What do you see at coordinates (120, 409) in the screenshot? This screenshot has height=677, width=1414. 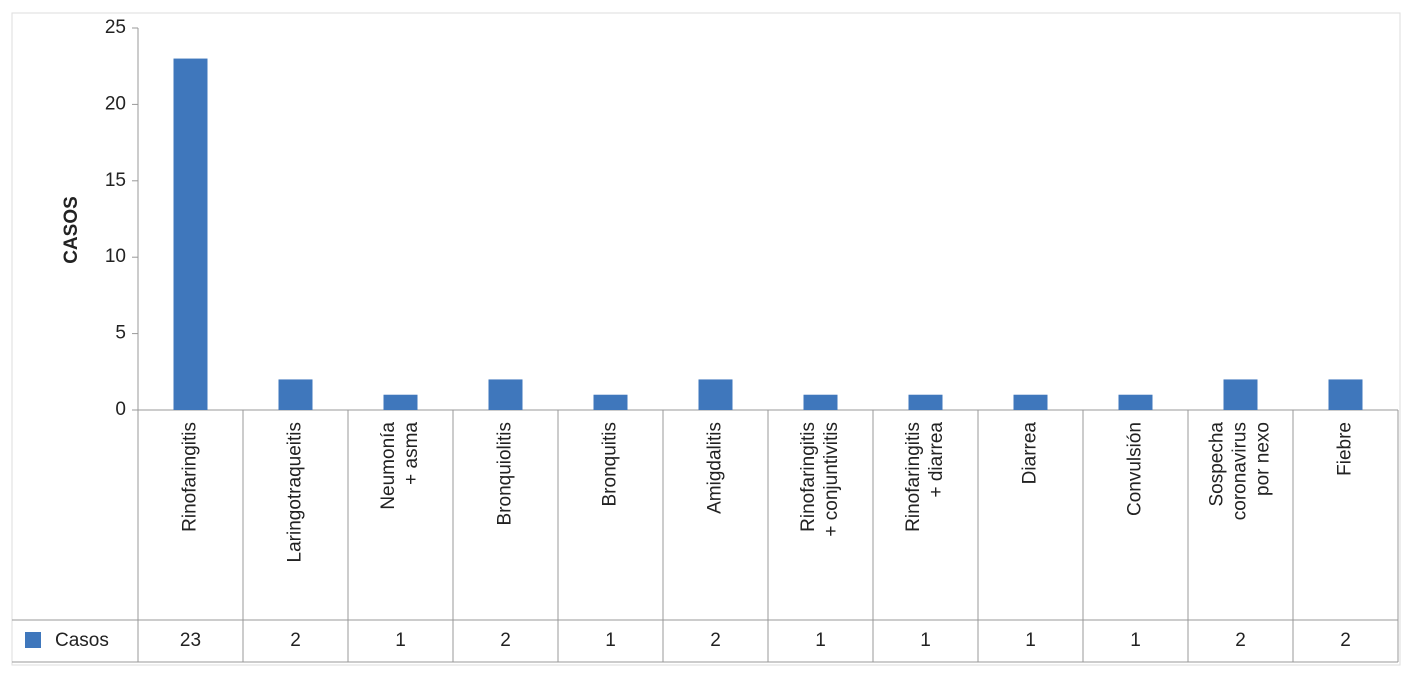 I see `y-tick-label: 0` at bounding box center [120, 409].